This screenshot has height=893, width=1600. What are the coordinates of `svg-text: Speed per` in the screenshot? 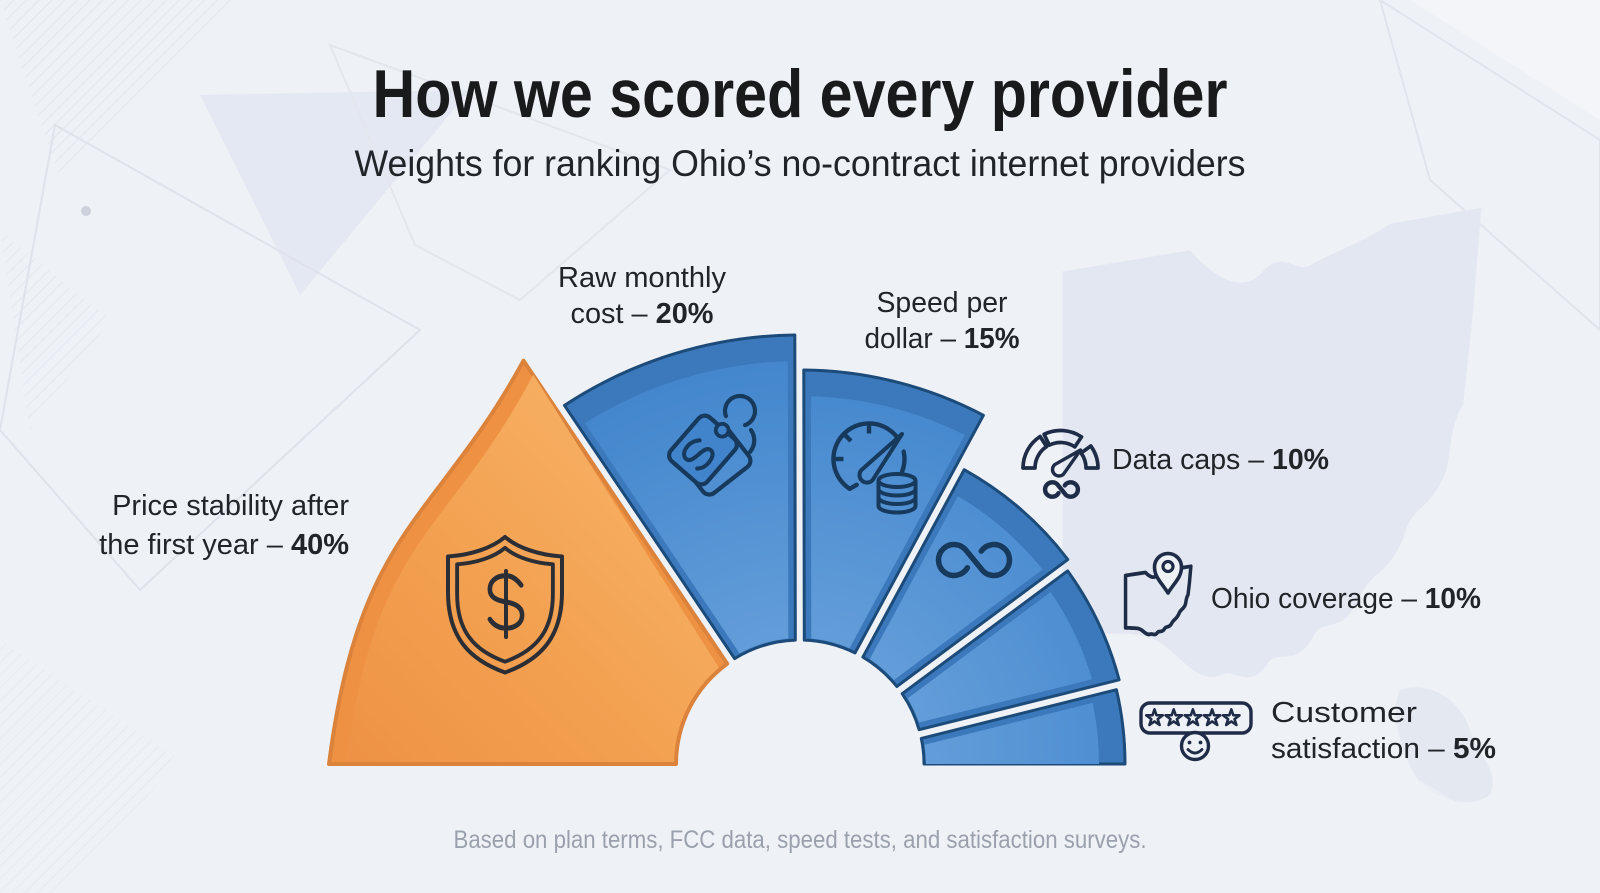 It's located at (942, 303).